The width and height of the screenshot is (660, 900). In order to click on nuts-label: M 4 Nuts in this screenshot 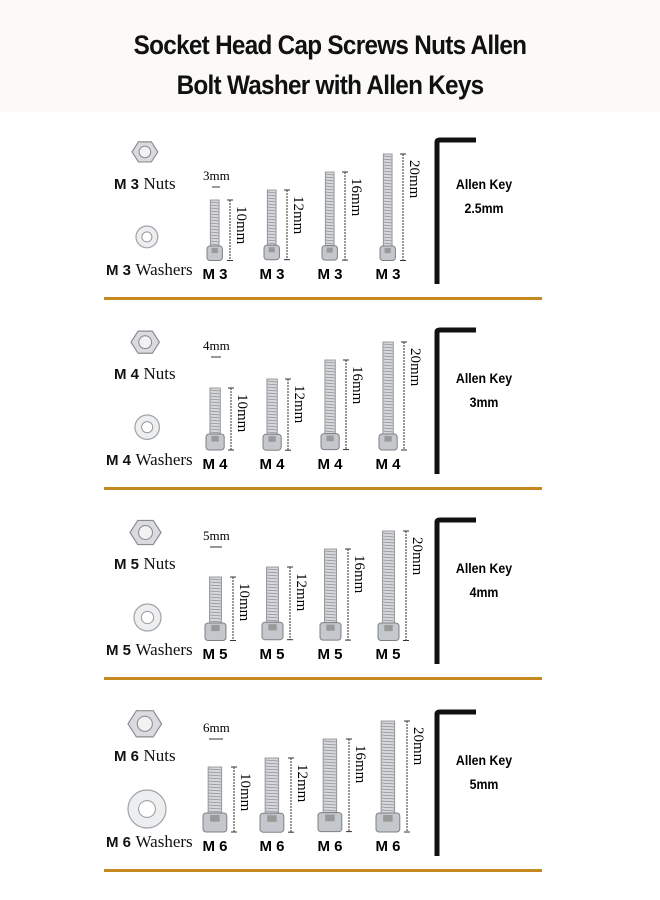, I will do `click(145, 374)`.